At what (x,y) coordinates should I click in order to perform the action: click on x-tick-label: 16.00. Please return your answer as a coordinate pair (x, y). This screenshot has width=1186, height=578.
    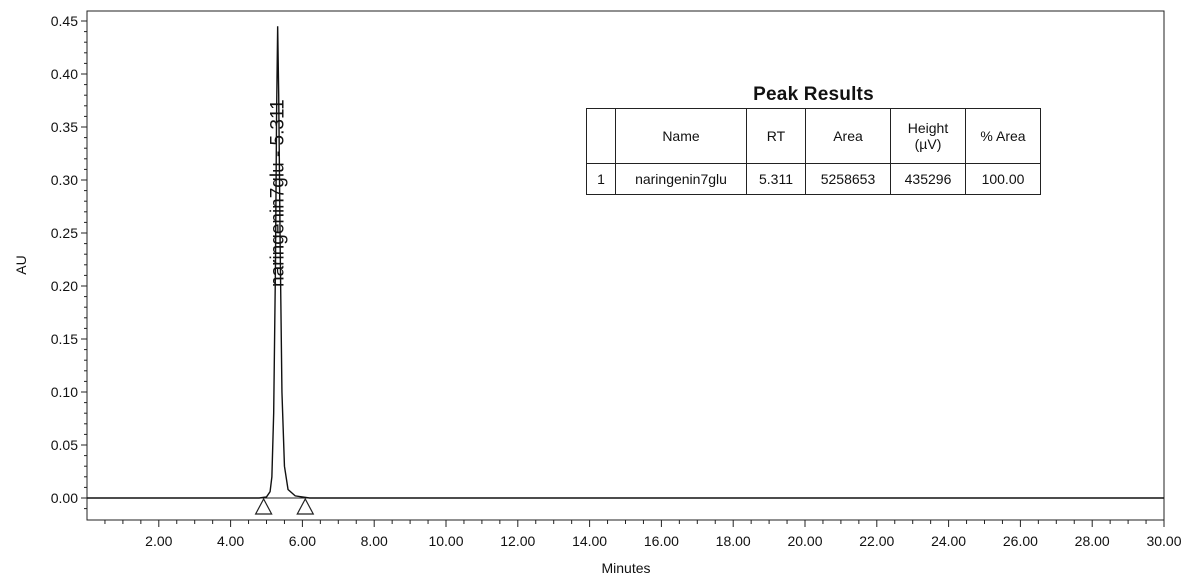
    Looking at the image, I should click on (661, 541).